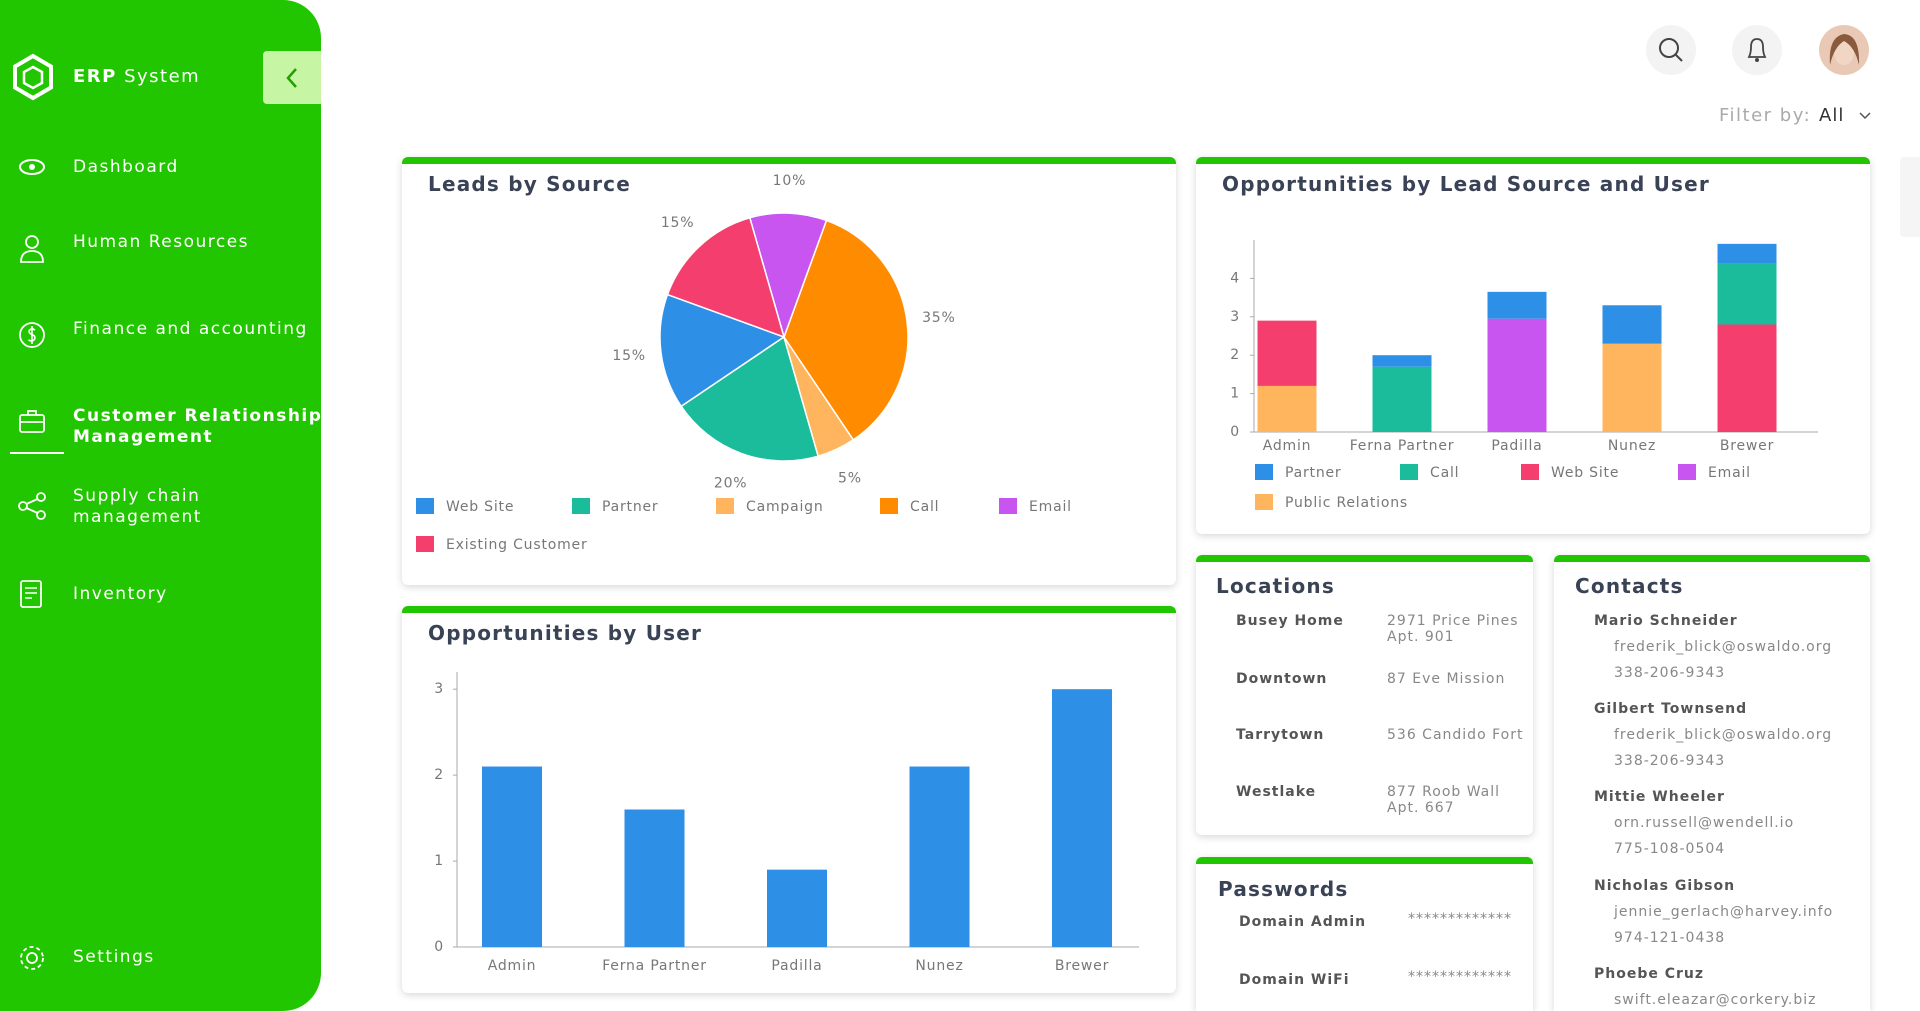  What do you see at coordinates (1282, 679) in the screenshot?
I see `location-name: Downtown` at bounding box center [1282, 679].